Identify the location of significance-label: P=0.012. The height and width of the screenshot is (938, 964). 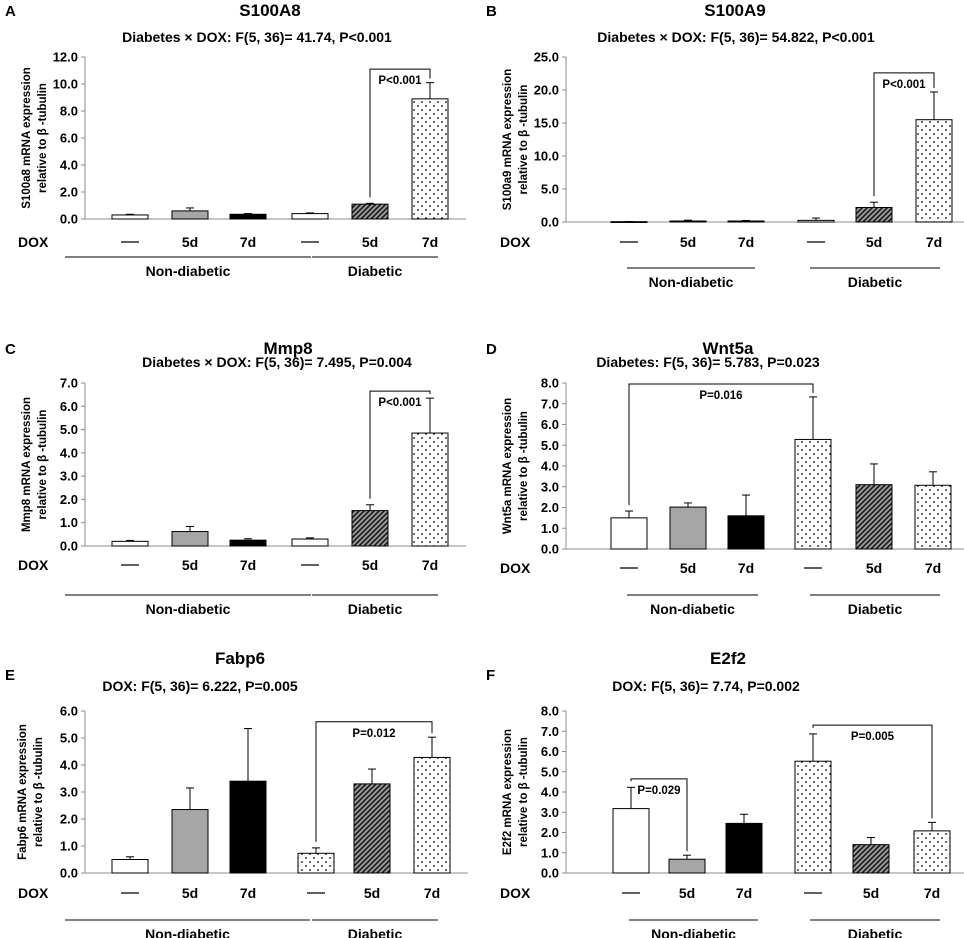
(373, 734).